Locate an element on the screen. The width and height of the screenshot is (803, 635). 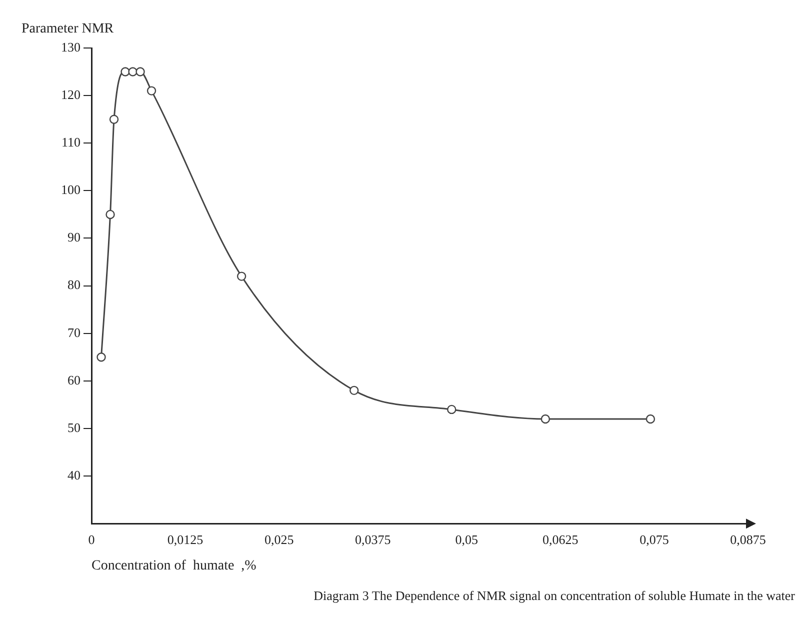
y-tick-label: 40 is located at coordinates (74, 474).